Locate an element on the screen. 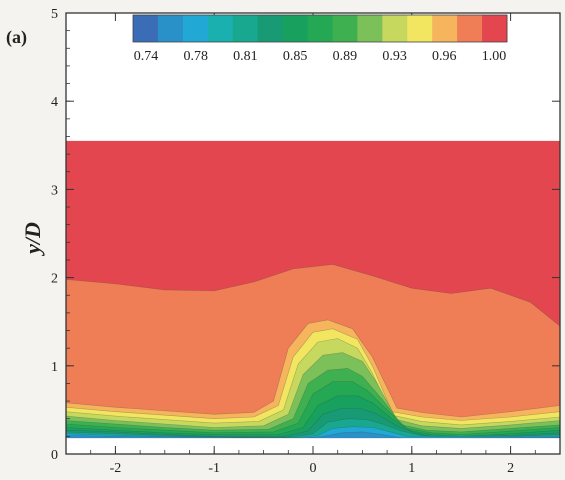 This screenshot has height=480, width=565. colorbar-frame is located at coordinates (320, 28).